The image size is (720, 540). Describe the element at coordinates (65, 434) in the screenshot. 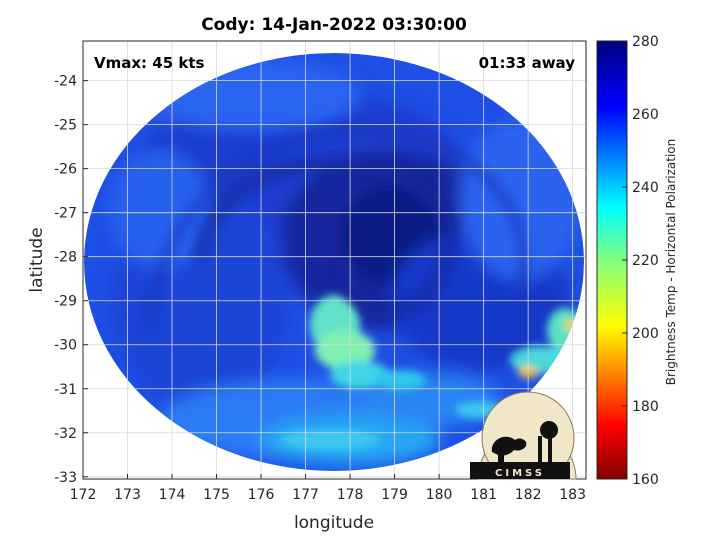

I see `y-tick-label: -32` at that location.